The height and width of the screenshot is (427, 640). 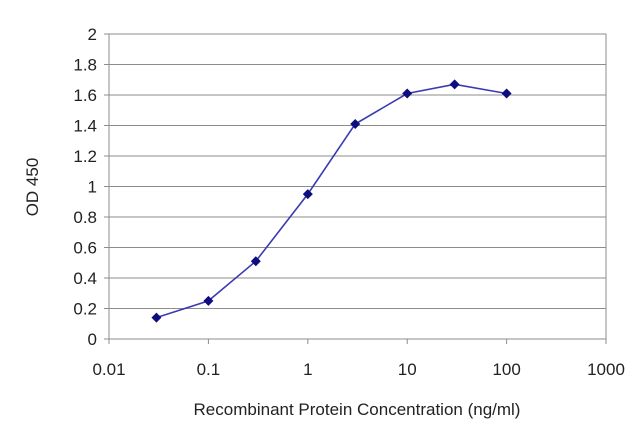 I want to click on x-tick-label: 1, so click(x=307, y=369).